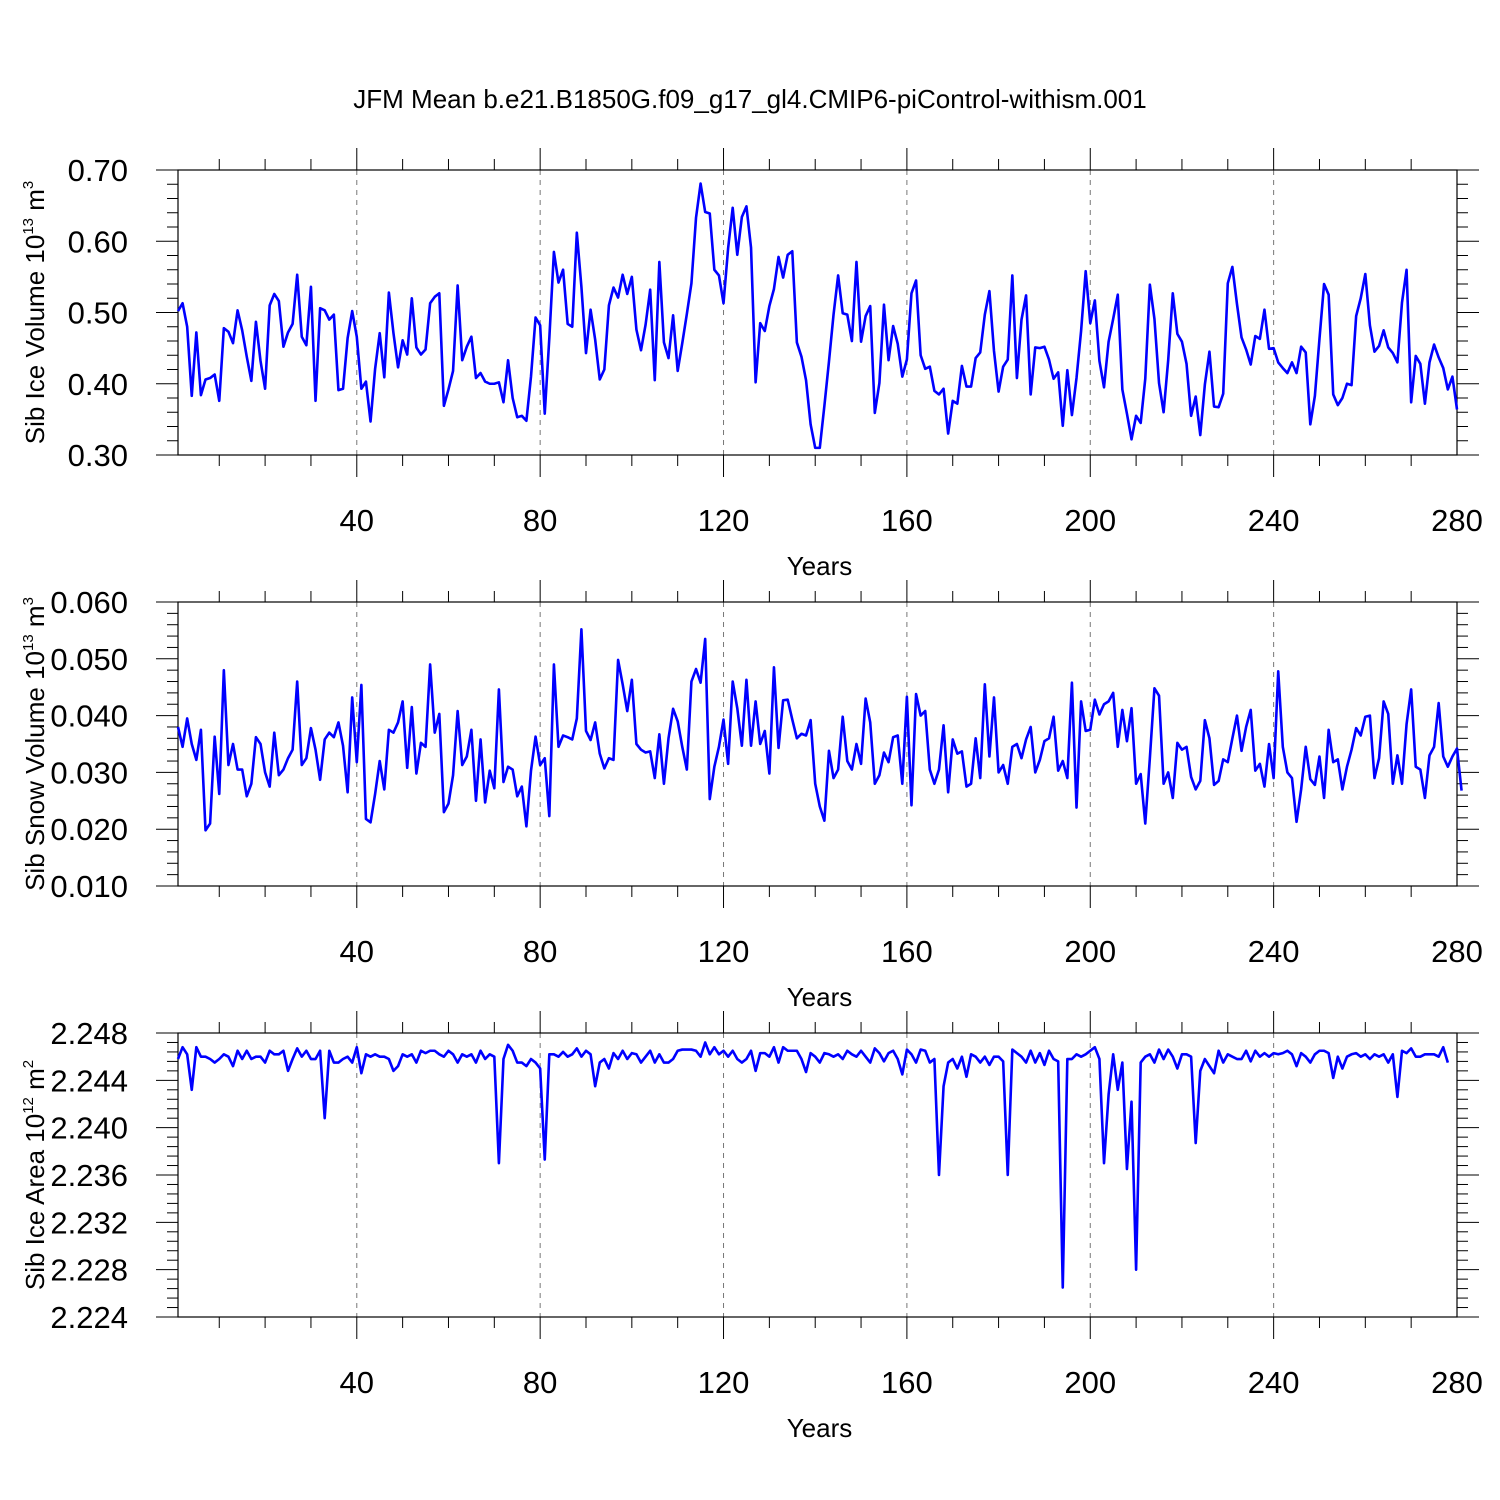  What do you see at coordinates (89, 1222) in the screenshot?
I see `y-tick-label: 2.232` at bounding box center [89, 1222].